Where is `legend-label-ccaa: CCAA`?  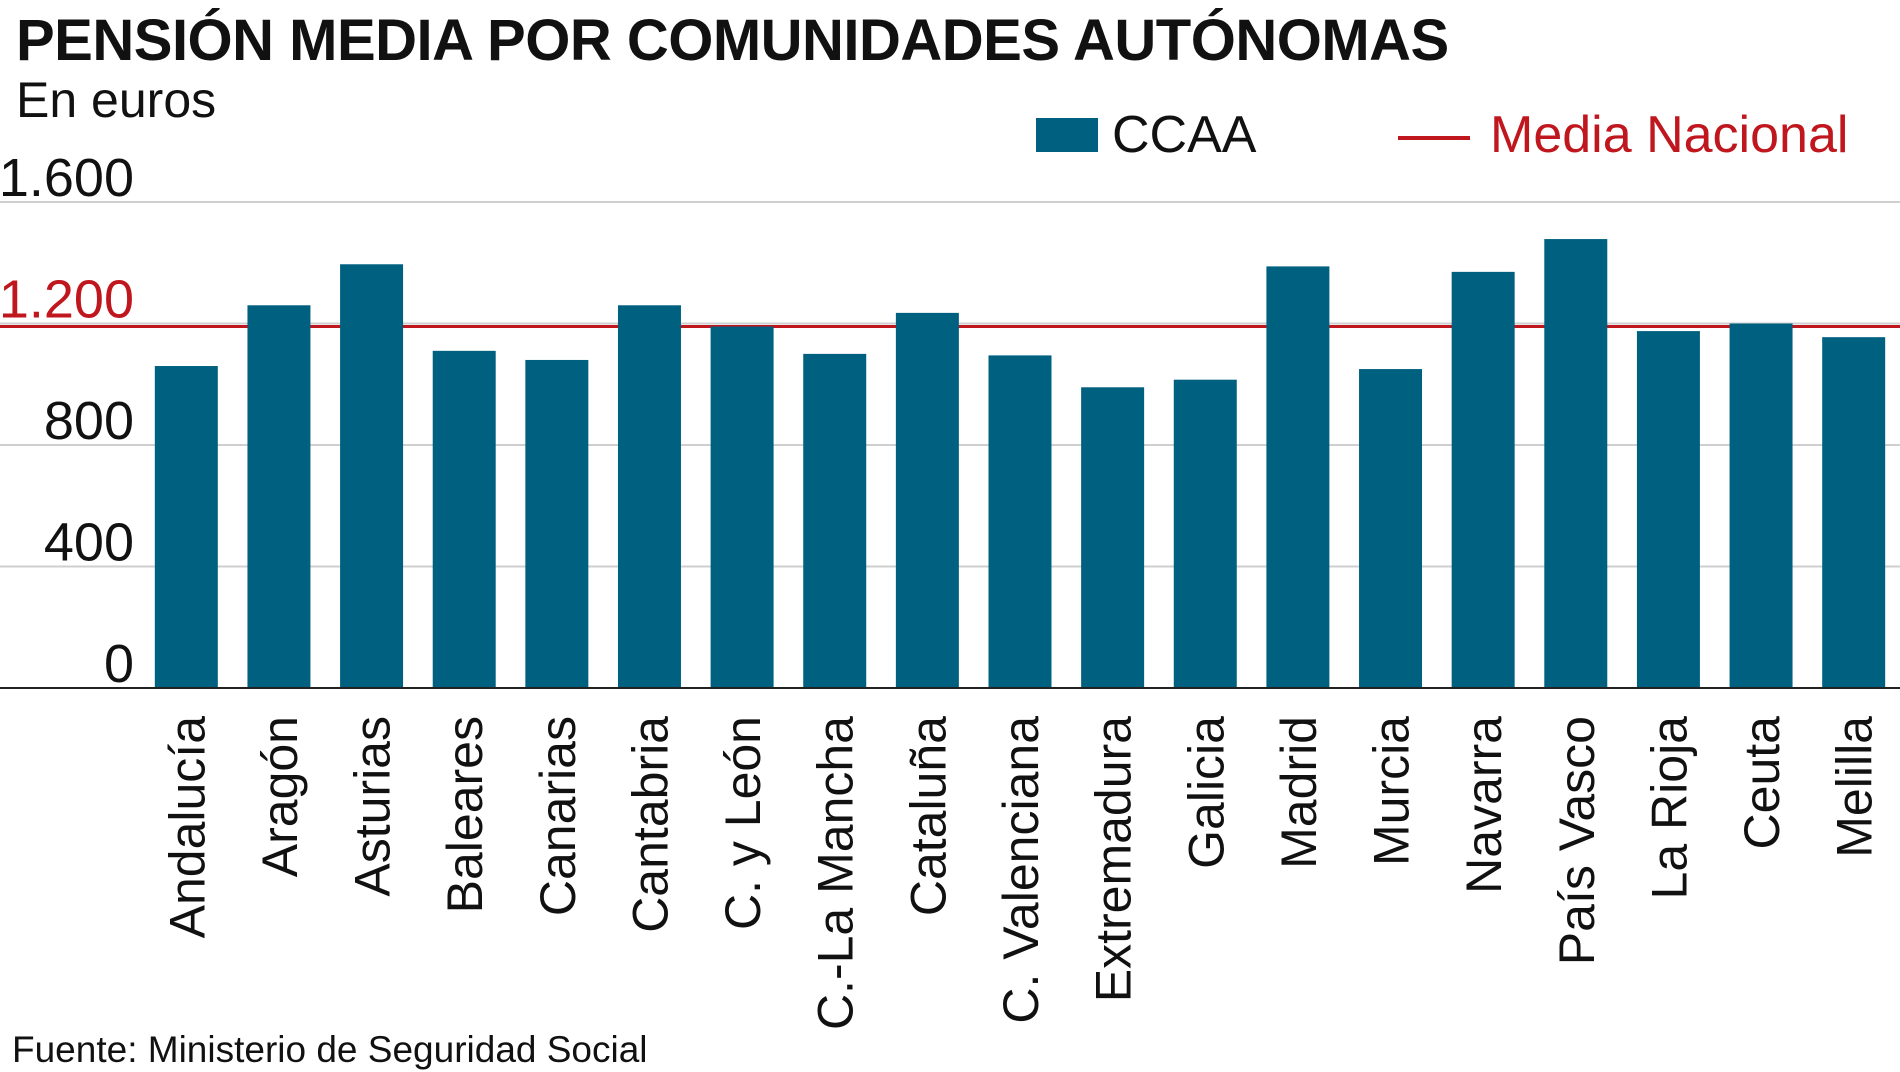 legend-label-ccaa: CCAA is located at coordinates (1184, 135).